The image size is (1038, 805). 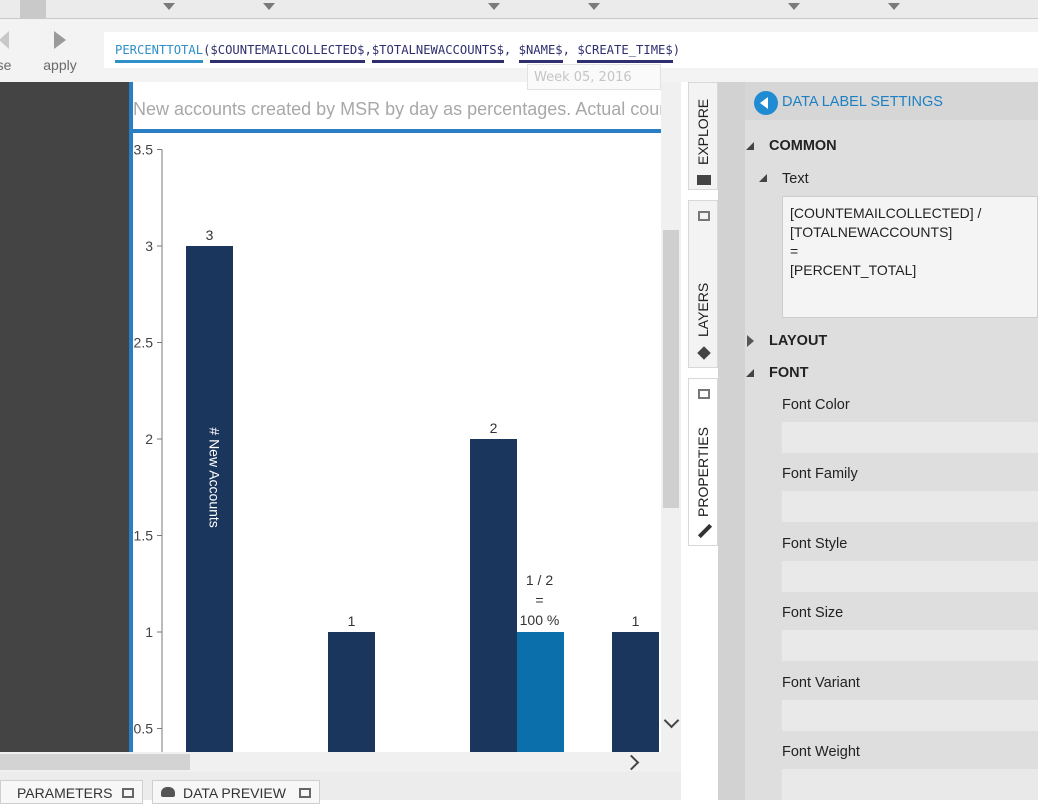 What do you see at coordinates (910, 645) in the screenshot?
I see `font-size-field` at bounding box center [910, 645].